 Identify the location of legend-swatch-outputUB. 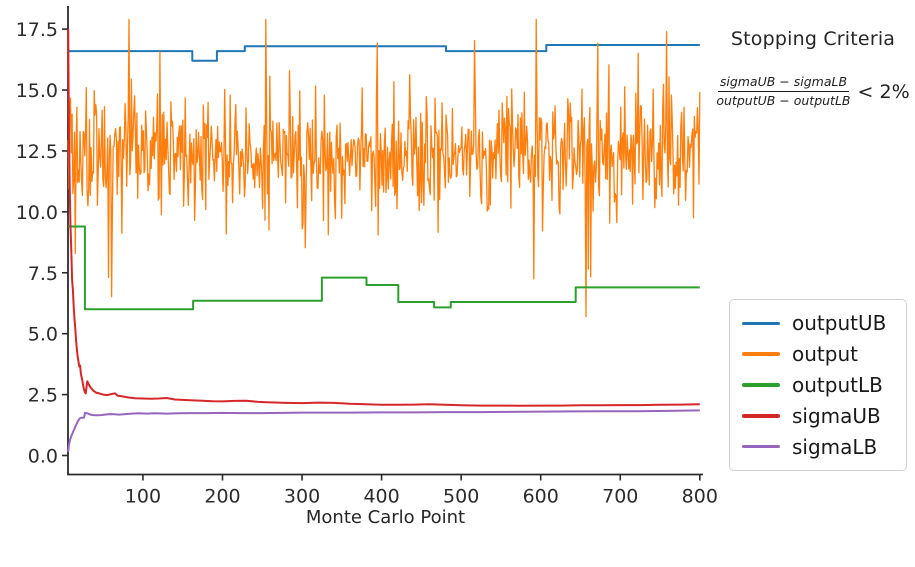
(761, 323).